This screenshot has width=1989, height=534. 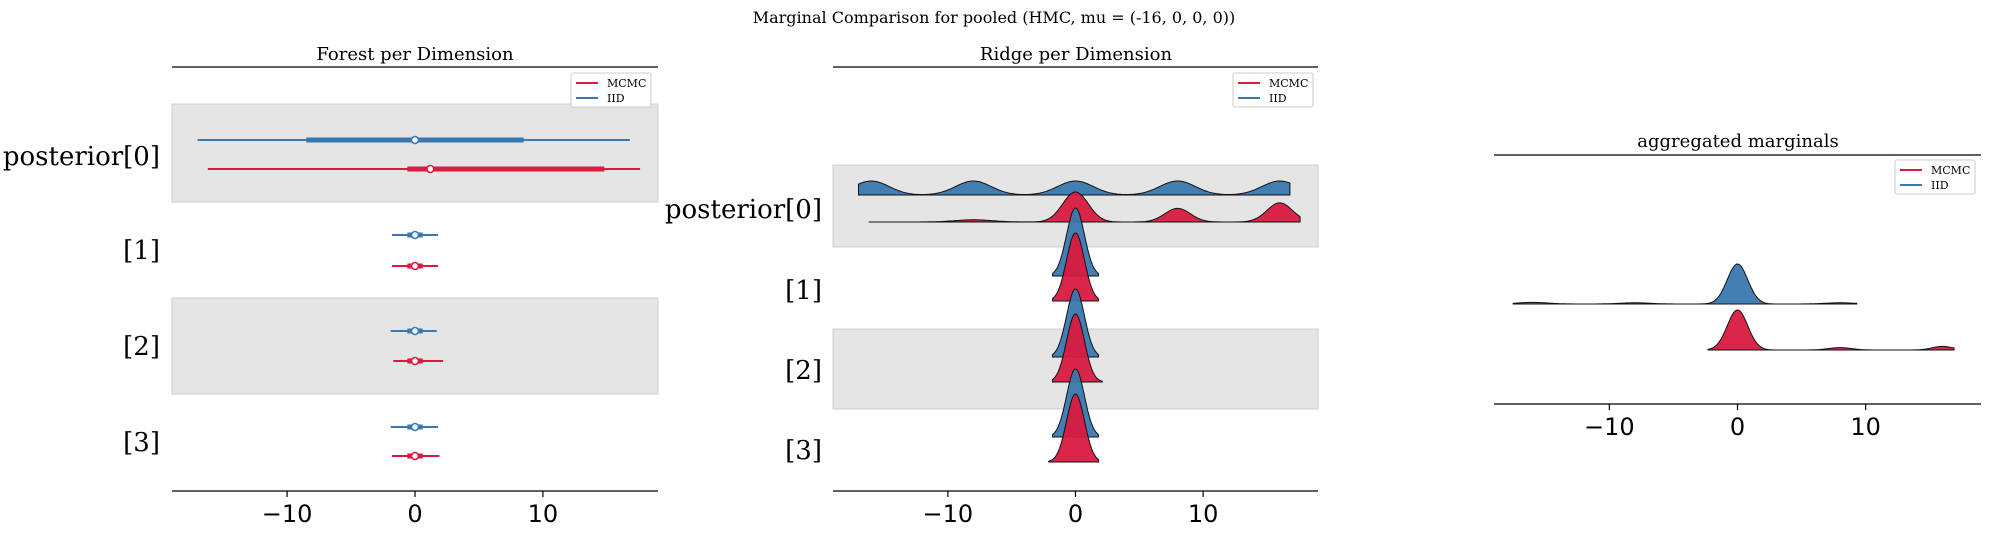 I want to click on forest-row-label-1: [1], so click(x=141, y=251).